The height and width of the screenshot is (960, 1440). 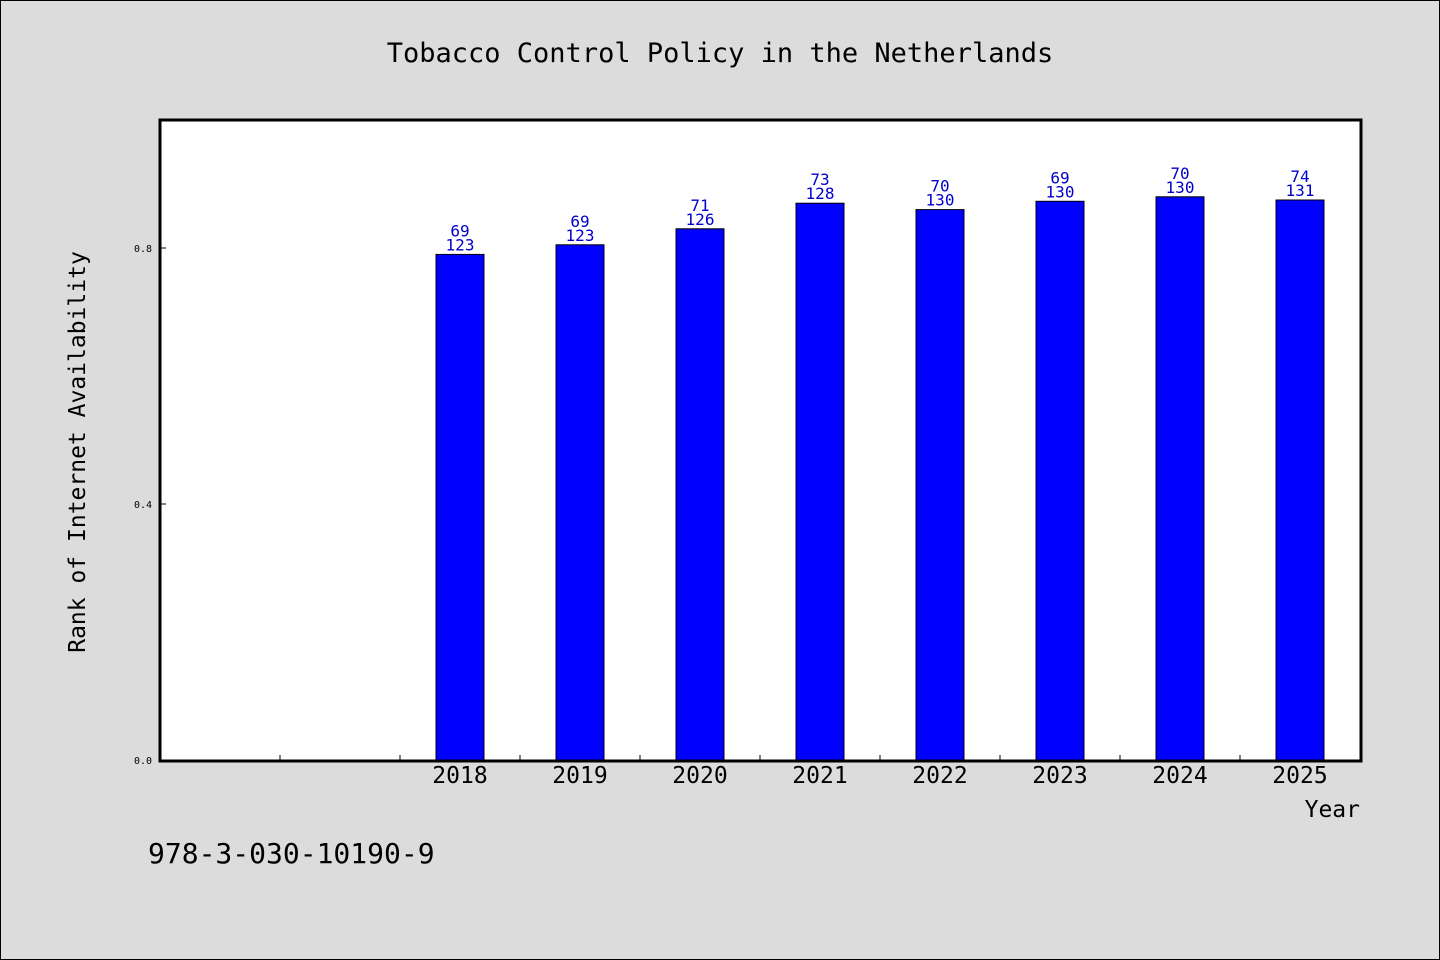 I want to click on x-axis-label: Year, so click(x=1332, y=810).